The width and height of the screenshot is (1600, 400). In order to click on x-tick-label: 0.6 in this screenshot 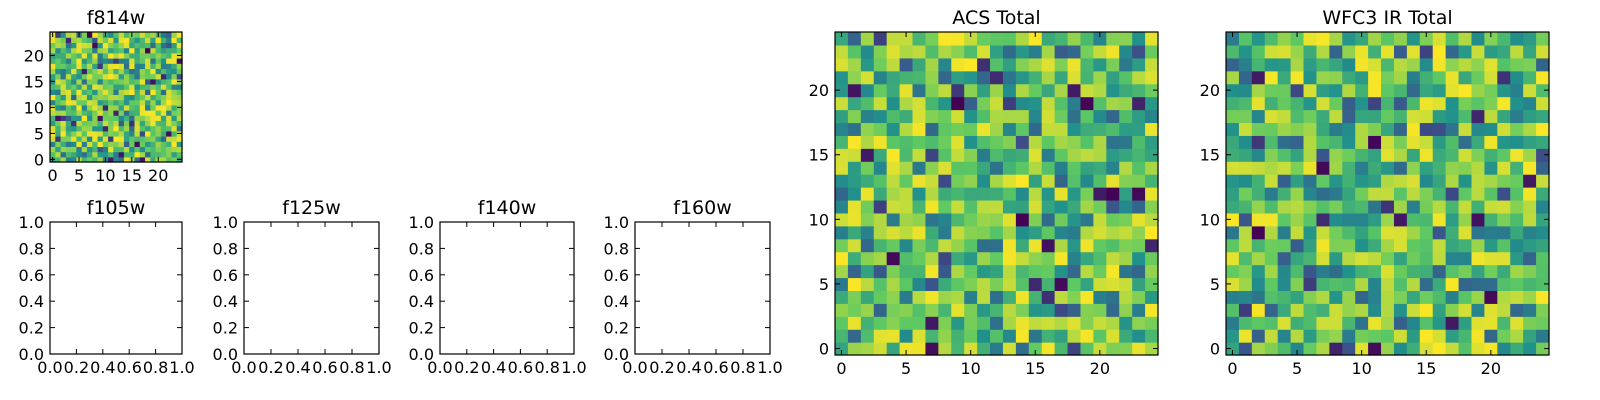, I will do `click(520, 367)`.